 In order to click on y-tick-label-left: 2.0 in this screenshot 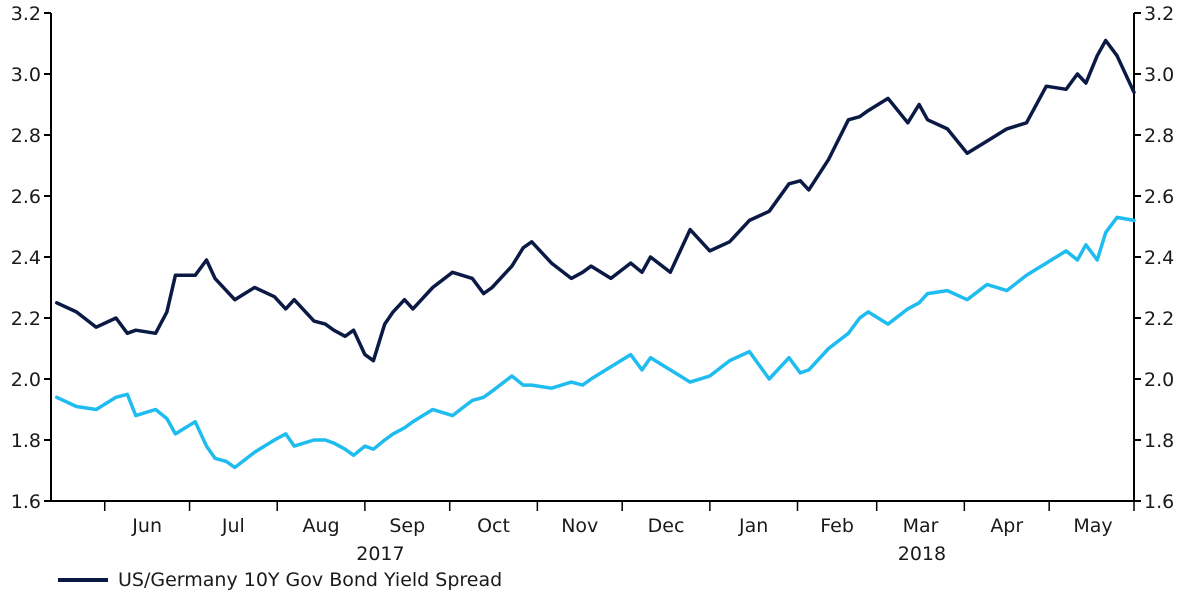, I will do `click(26, 380)`.